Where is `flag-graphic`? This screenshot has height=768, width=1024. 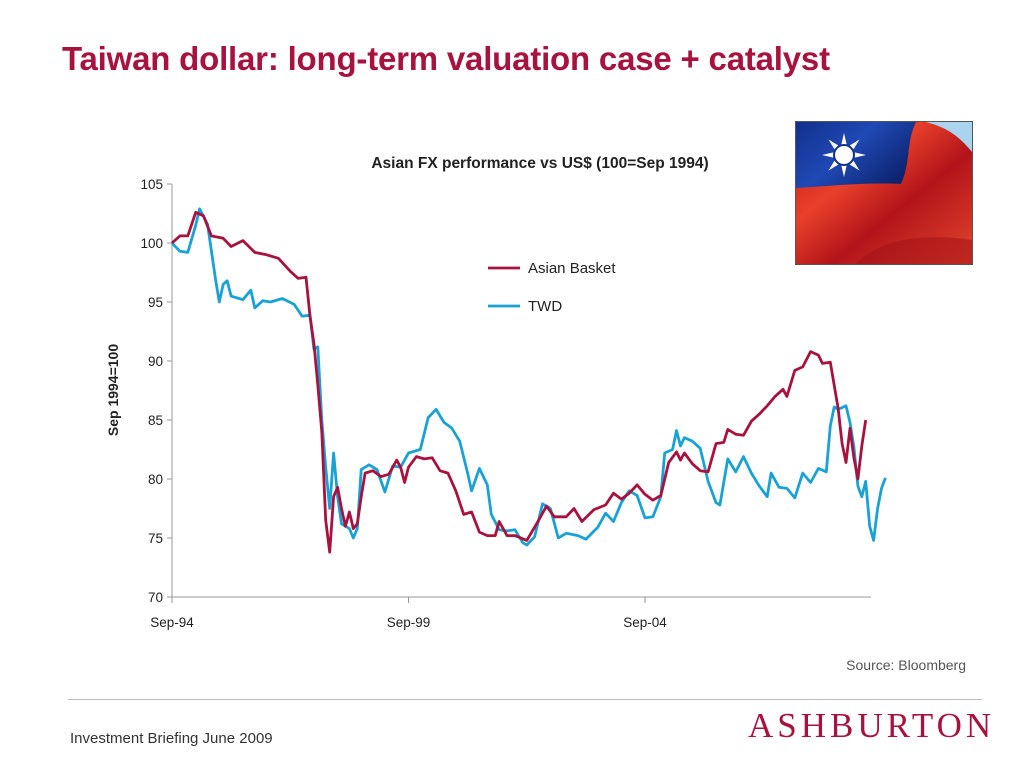
flag-graphic is located at coordinates (884, 193).